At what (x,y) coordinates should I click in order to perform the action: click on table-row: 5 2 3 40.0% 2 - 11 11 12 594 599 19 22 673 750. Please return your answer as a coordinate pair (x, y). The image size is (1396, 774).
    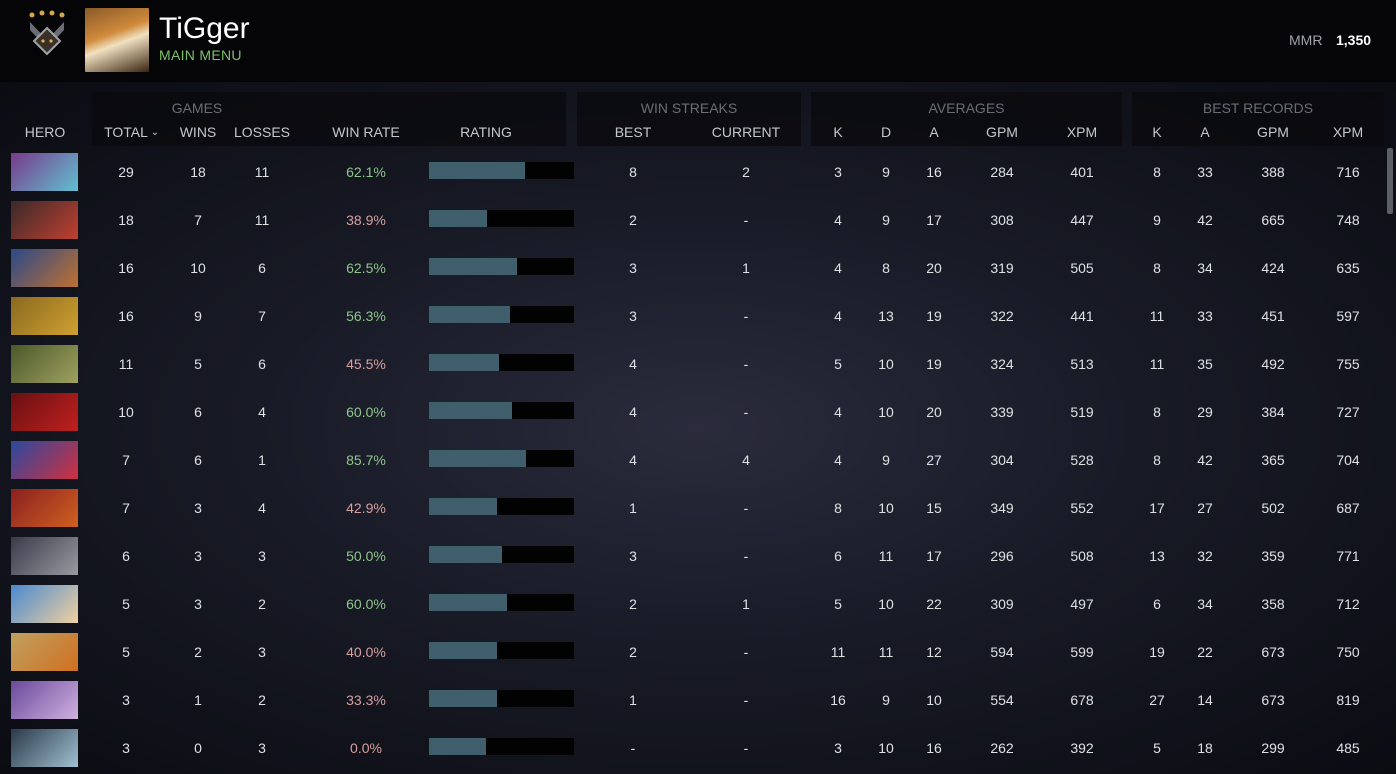
    Looking at the image, I should click on (692, 653).